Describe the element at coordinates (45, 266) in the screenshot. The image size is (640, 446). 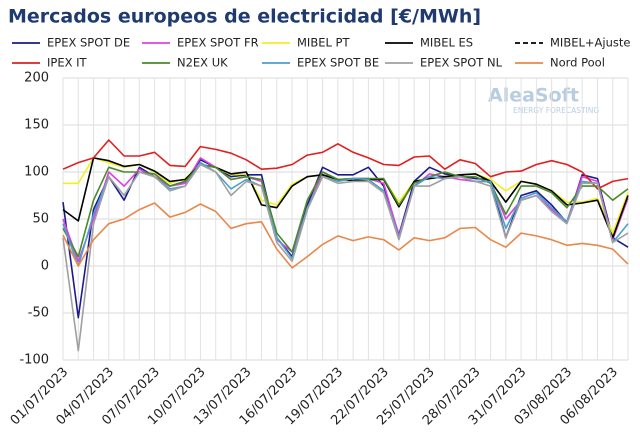
I see `y-tick-label: 0` at that location.